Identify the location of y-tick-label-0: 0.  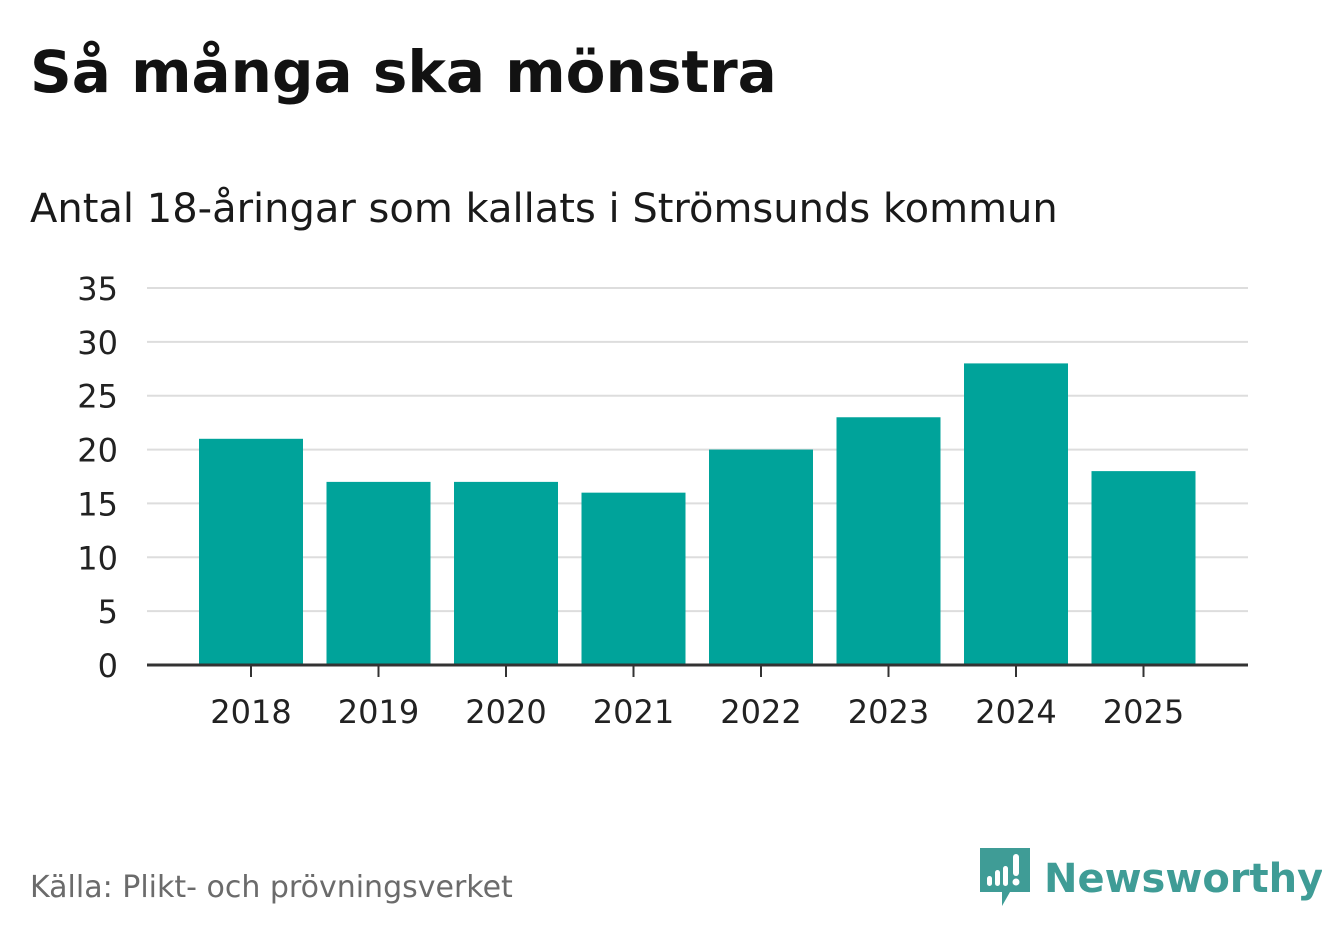
(108, 666).